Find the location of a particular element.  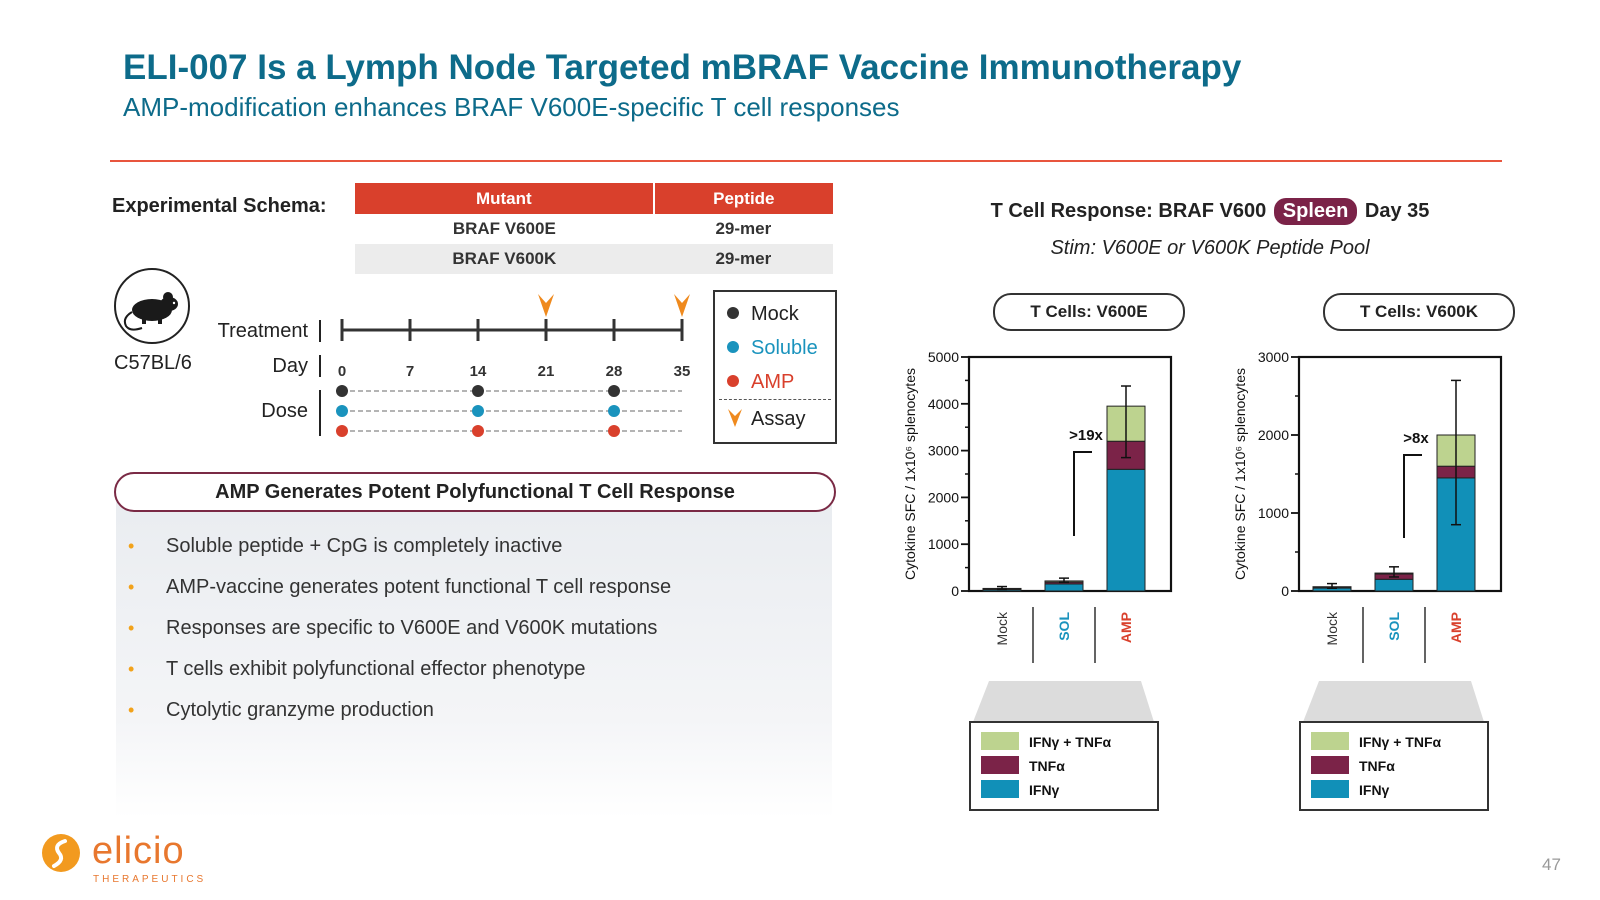

table-cell: BRAF V600K is located at coordinates (504, 259).